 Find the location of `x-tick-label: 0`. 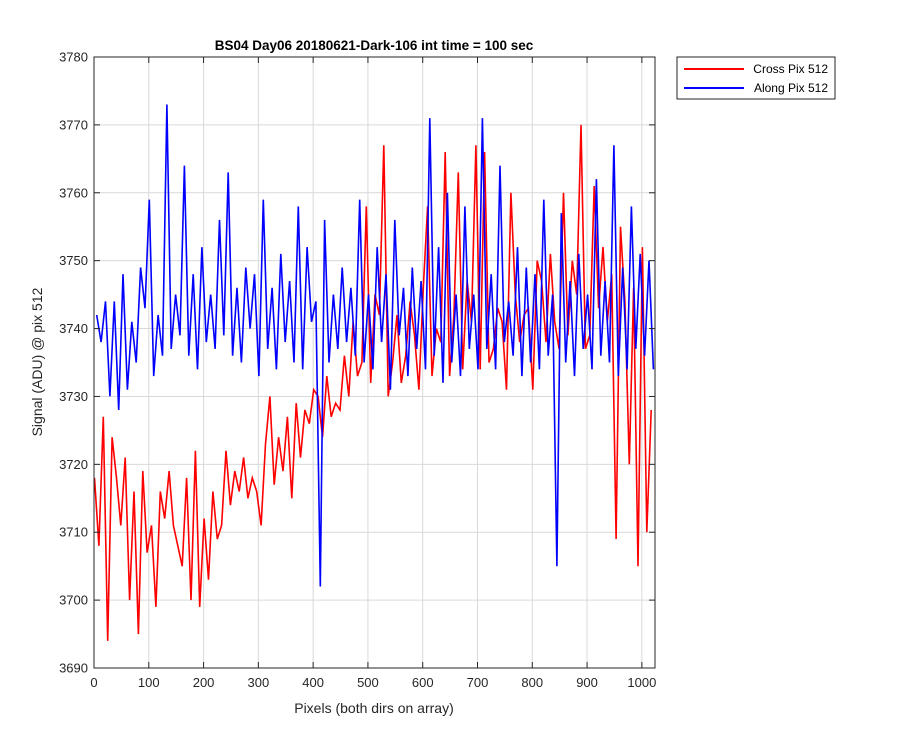

x-tick-label: 0 is located at coordinates (93, 682).